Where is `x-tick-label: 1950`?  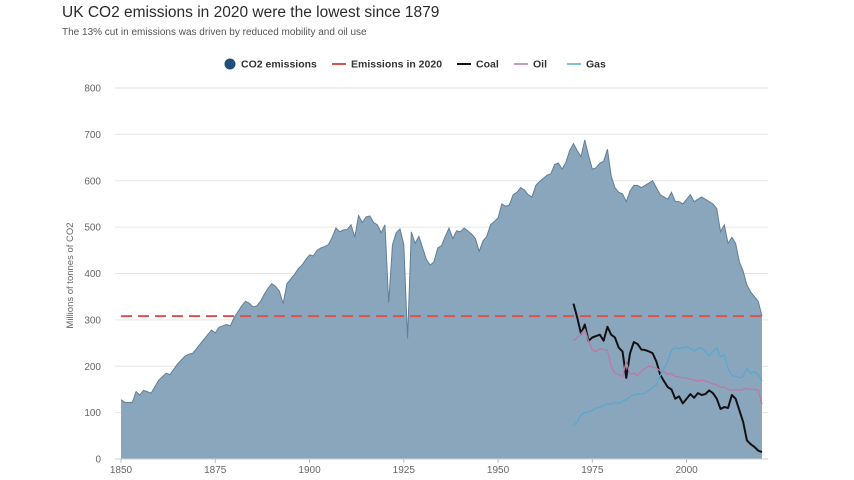 x-tick-label: 1950 is located at coordinates (498, 470).